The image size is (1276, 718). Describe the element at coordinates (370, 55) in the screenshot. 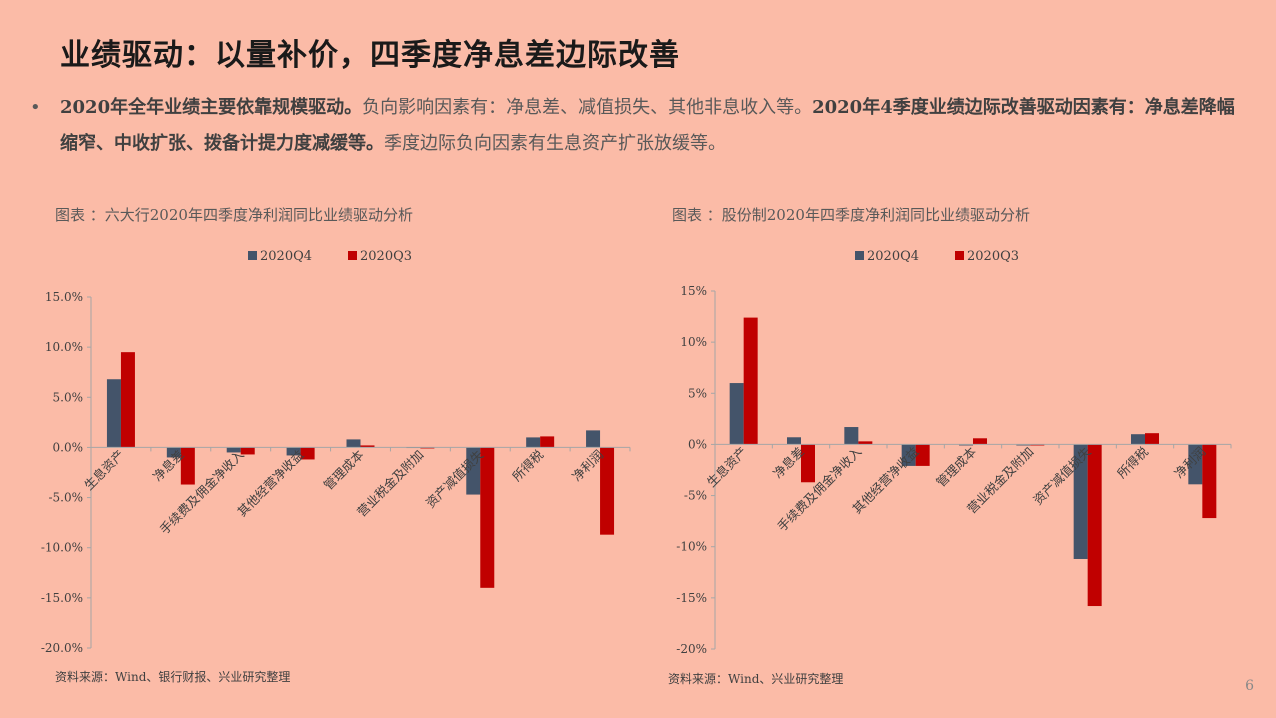

I see `slide-title: 业绩驱动：以量补价，四季度净息差边际改善` at that location.